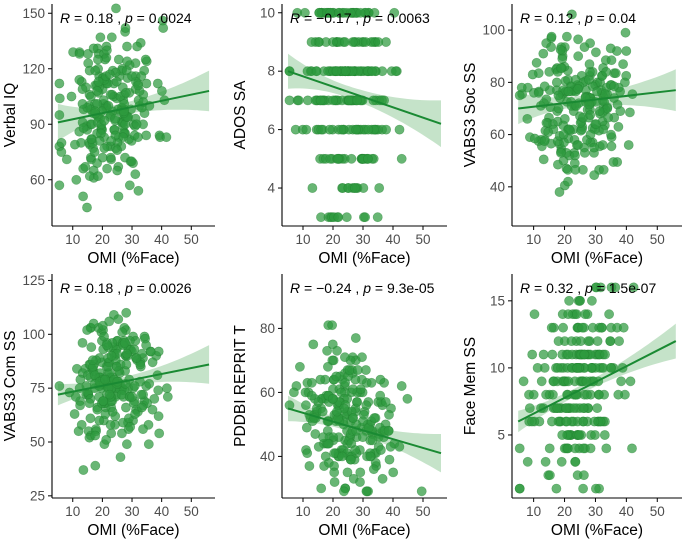 This screenshot has width=685, height=541. Describe the element at coordinates (597, 378) in the screenshot. I see `confidence-band` at that location.